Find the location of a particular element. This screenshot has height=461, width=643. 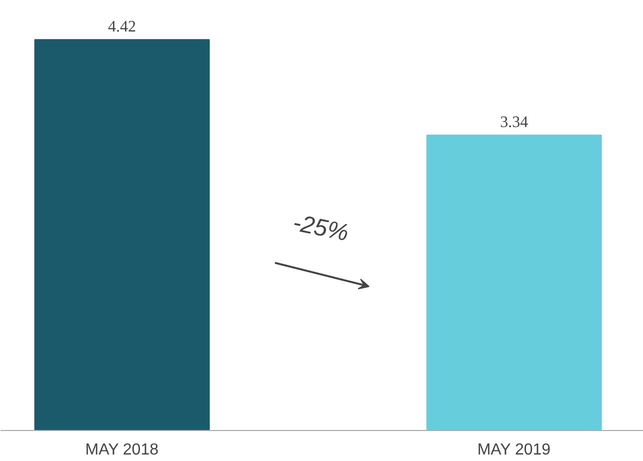

x-tick-label: MAY 2018 is located at coordinates (122, 450).